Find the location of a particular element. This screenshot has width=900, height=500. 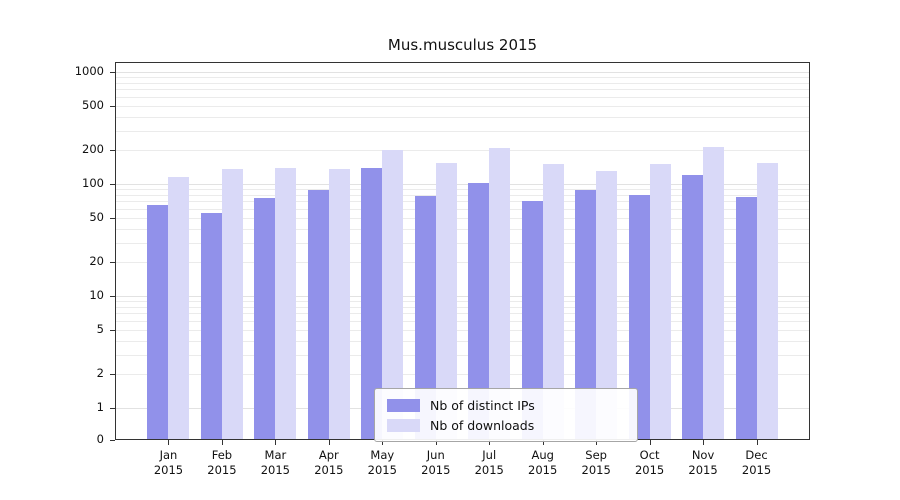

y-tick-label: 500 is located at coordinates (93, 104).